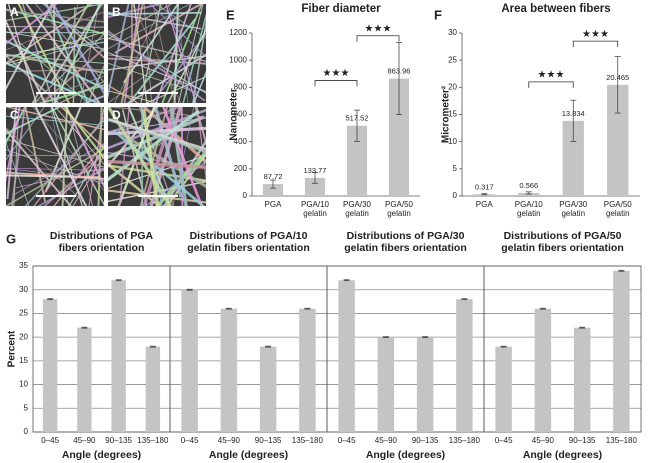  Describe the element at coordinates (398, 209) in the screenshot. I see `x-tick-label: PGA/50 gelatin` at that location.